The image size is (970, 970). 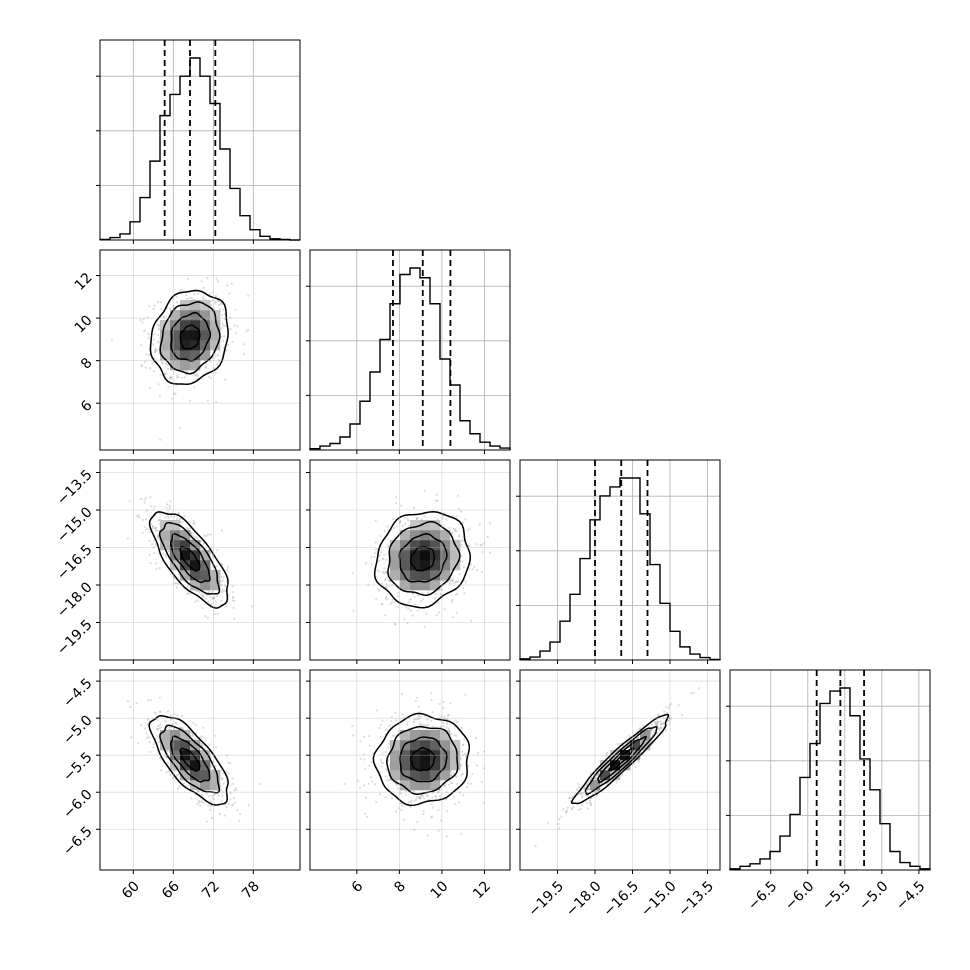 I want to click on hist-panel-bg, so click(x=410, y=350).